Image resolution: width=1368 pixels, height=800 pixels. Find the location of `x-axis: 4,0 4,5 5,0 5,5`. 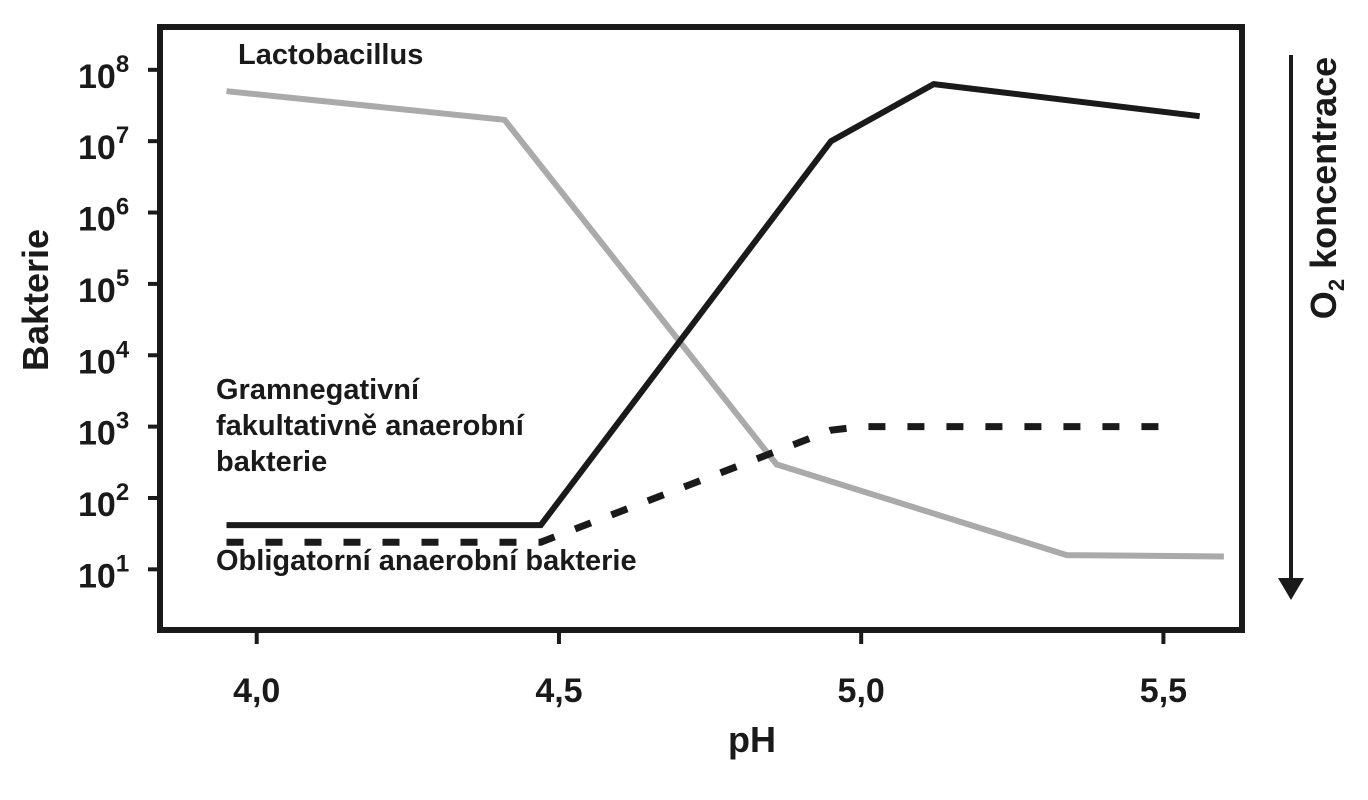

x-axis: 4,0 4,5 5,0 5,5 is located at coordinates (710, 670).